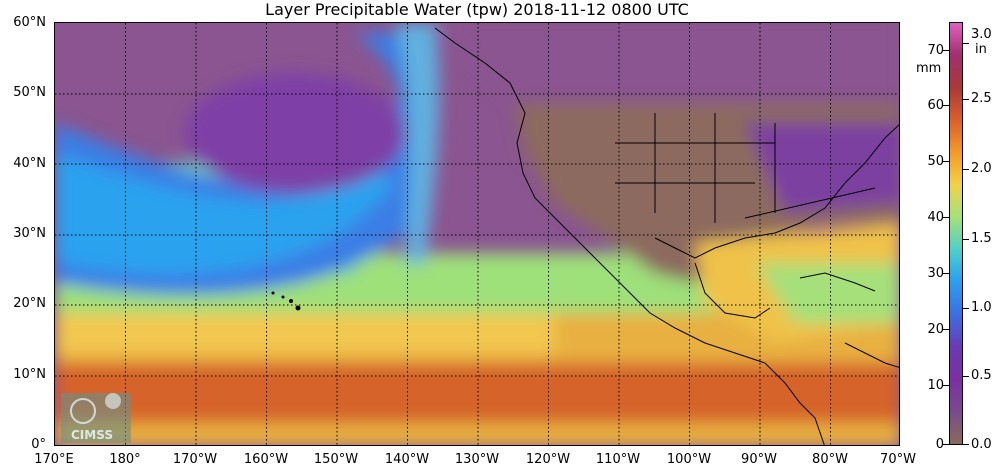 Image resolution: width=1000 pixels, height=470 pixels. Describe the element at coordinates (830, 459) in the screenshot. I see `lon-label-80w: 80°W` at that location.